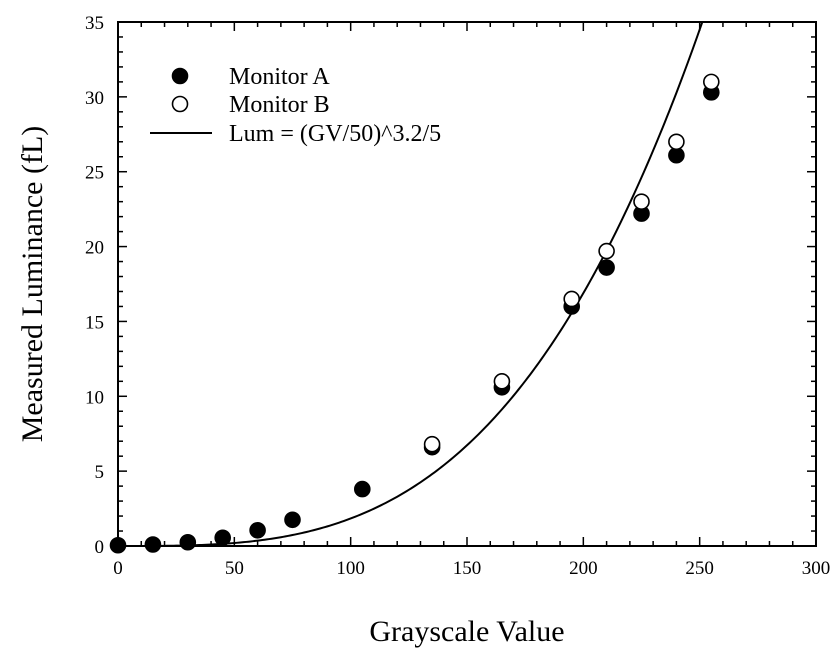 The width and height of the screenshot is (838, 655). Describe the element at coordinates (118, 568) in the screenshot. I see `x-tick-label: 0` at that location.